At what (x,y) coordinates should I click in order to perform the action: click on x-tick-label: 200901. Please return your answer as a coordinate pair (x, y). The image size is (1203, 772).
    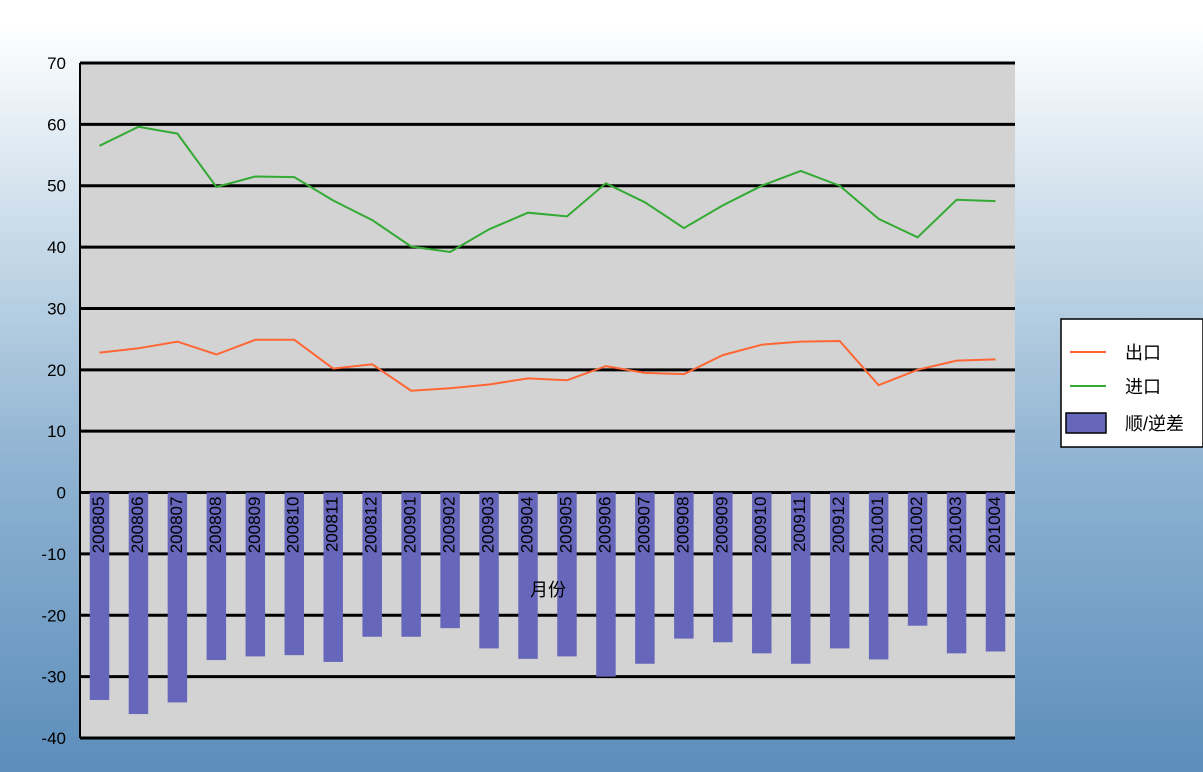
    Looking at the image, I should click on (410, 525).